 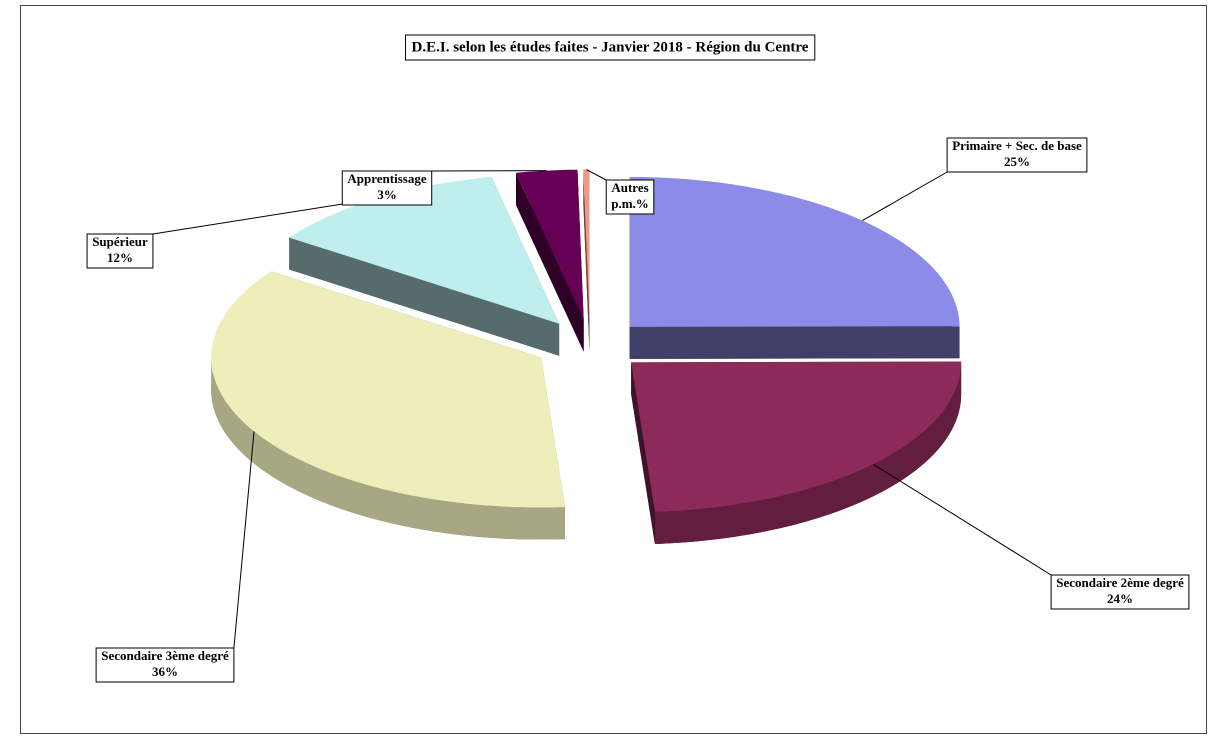 I want to click on slice-label: Secondaire 2ème degré, so click(x=1120, y=582).